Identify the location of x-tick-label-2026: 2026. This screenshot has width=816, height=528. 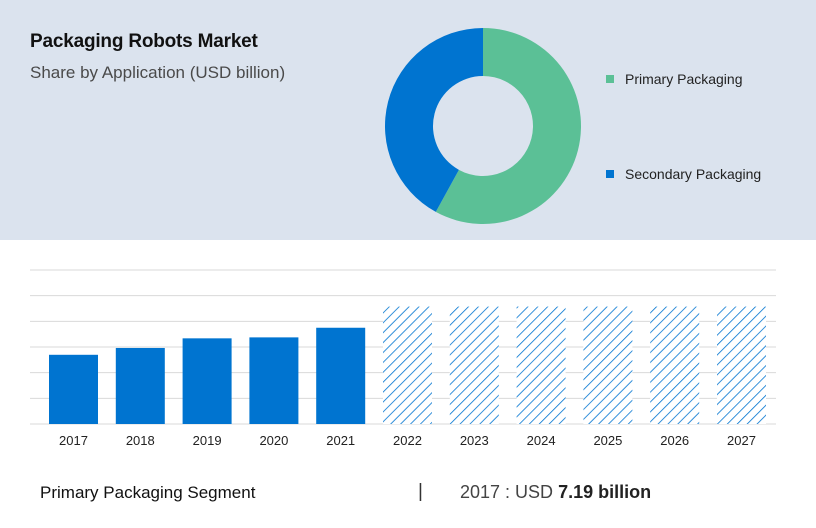
(674, 440).